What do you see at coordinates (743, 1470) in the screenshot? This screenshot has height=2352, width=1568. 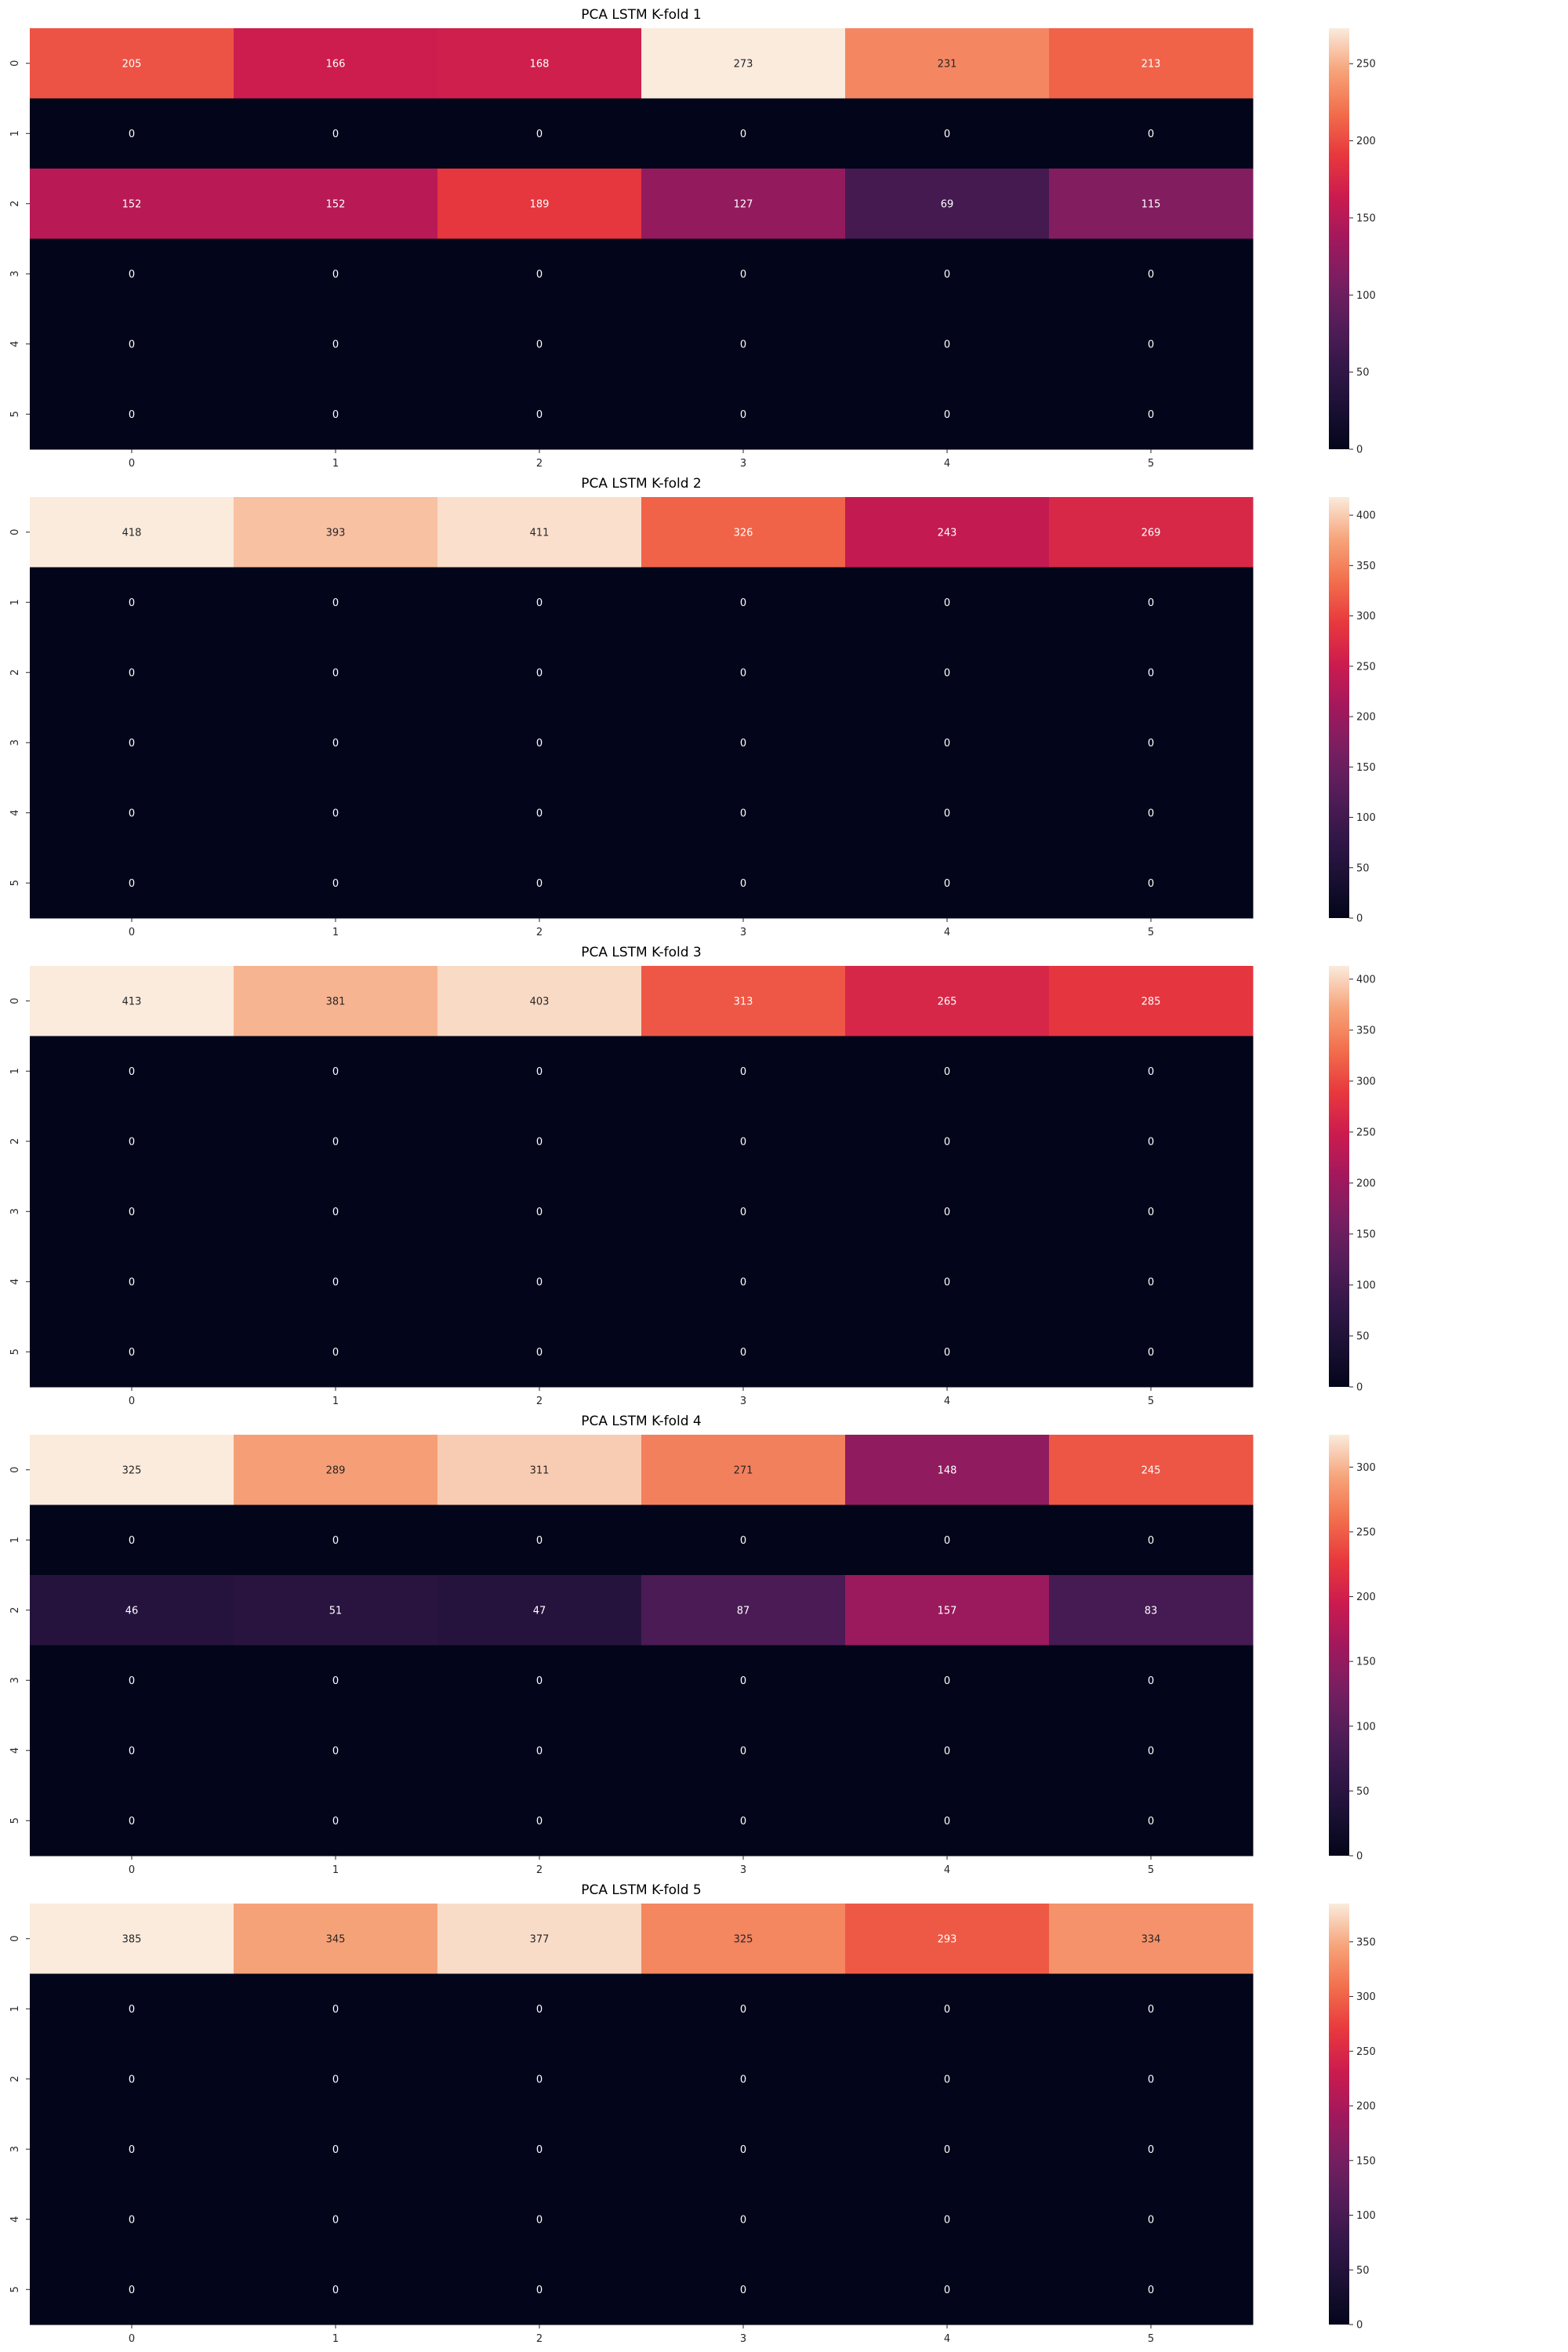 I see `cell-value-label: 271` at bounding box center [743, 1470].